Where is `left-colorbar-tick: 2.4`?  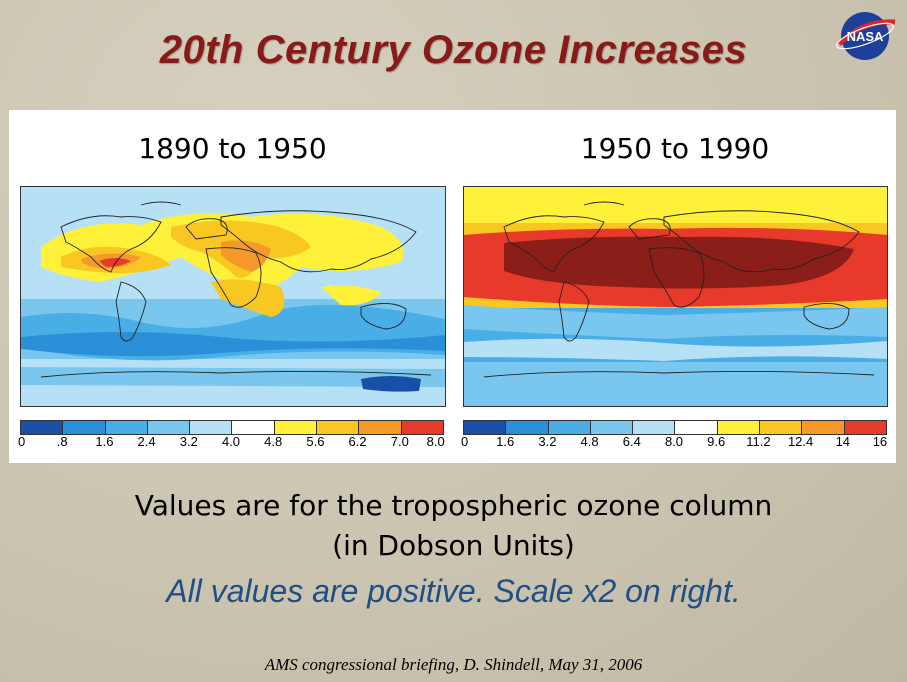 left-colorbar-tick: 2.4 is located at coordinates (146, 441).